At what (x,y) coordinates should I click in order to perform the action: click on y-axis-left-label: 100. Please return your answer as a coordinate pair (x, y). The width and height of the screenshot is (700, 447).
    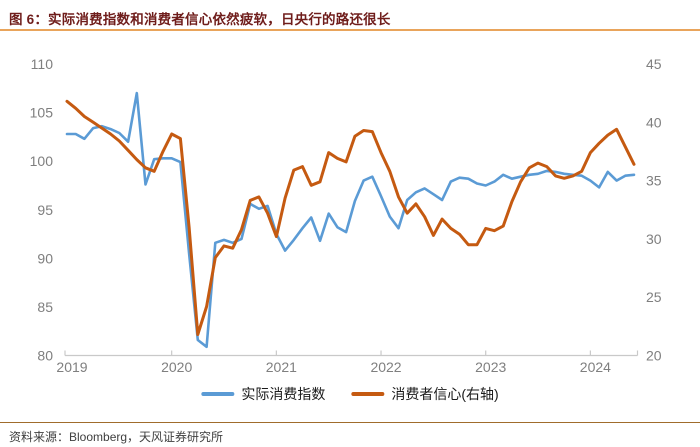
    Looking at the image, I should click on (42, 161).